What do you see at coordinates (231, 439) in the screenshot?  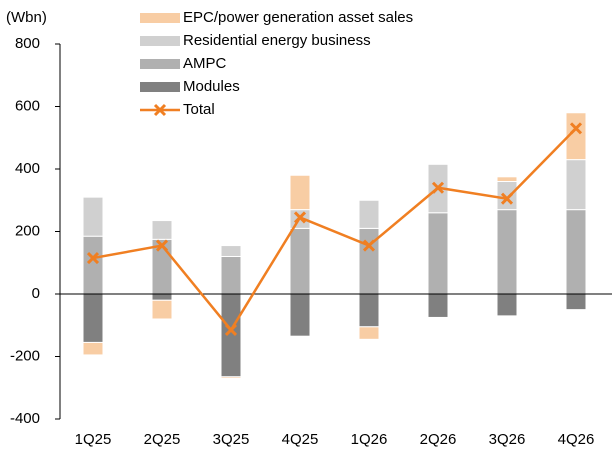 I see `x-tick-label: 3Q25` at bounding box center [231, 439].